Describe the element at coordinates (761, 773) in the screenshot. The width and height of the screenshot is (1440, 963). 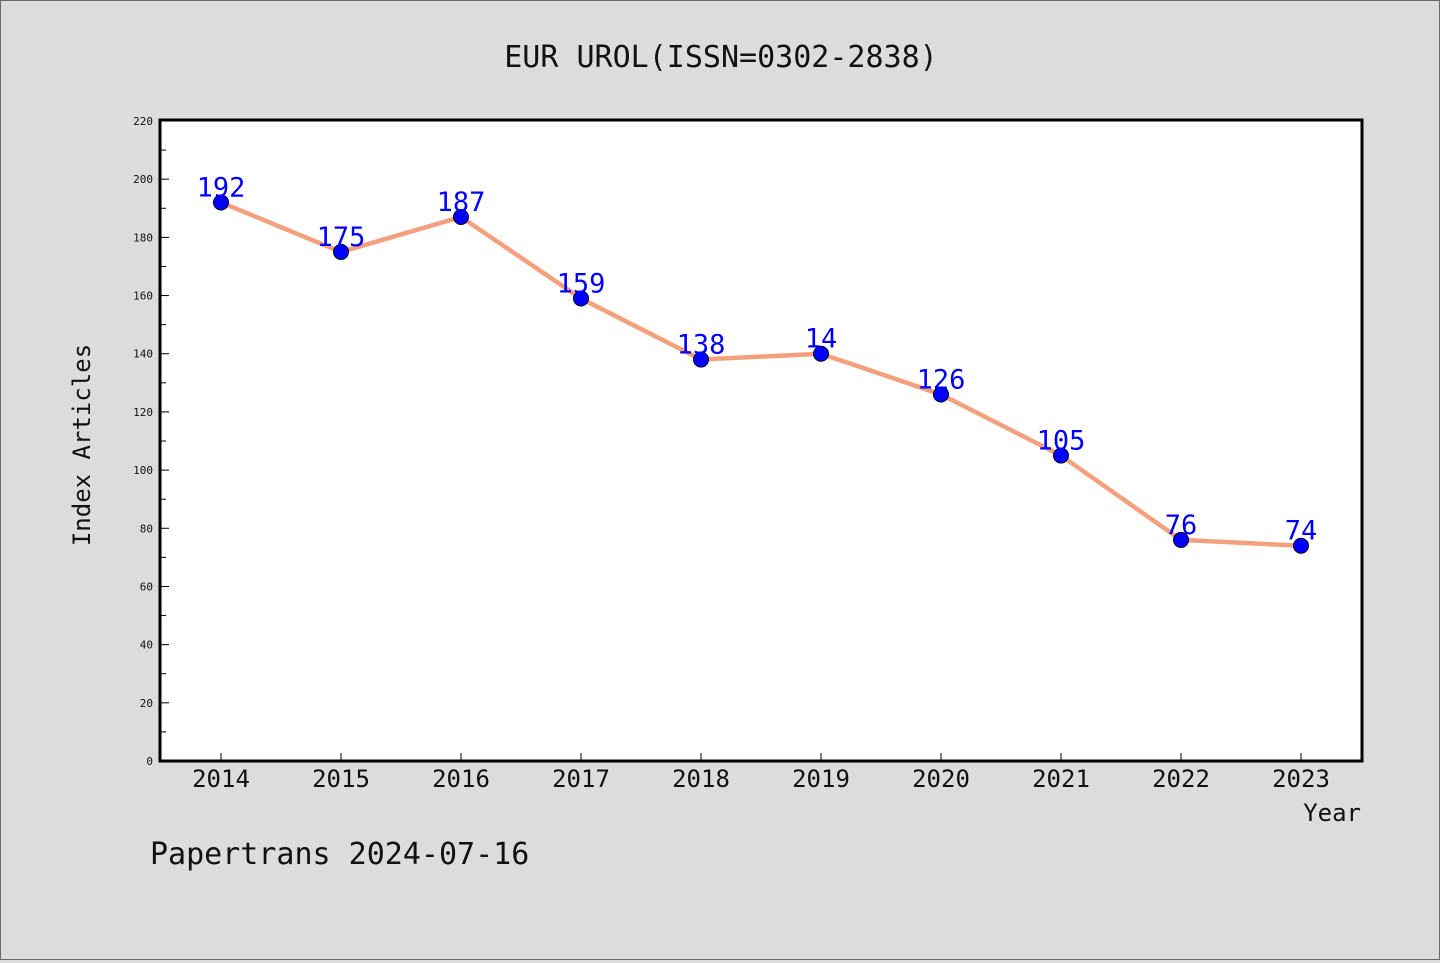
I see `x-axis-ticks: 2014 2015 2016 2017 2018 2019 2020 2021 2022 2023` at that location.